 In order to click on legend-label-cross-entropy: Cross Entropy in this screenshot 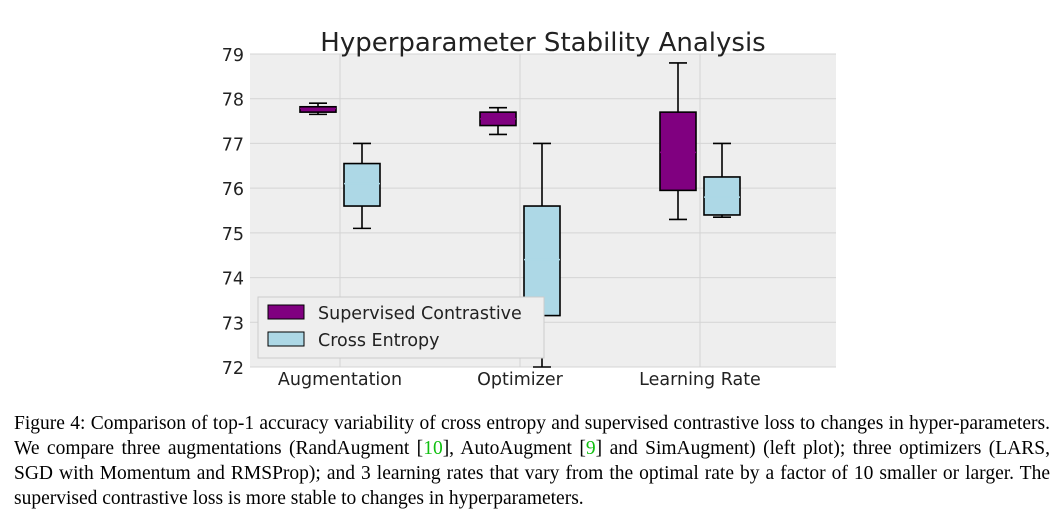, I will do `click(379, 341)`.